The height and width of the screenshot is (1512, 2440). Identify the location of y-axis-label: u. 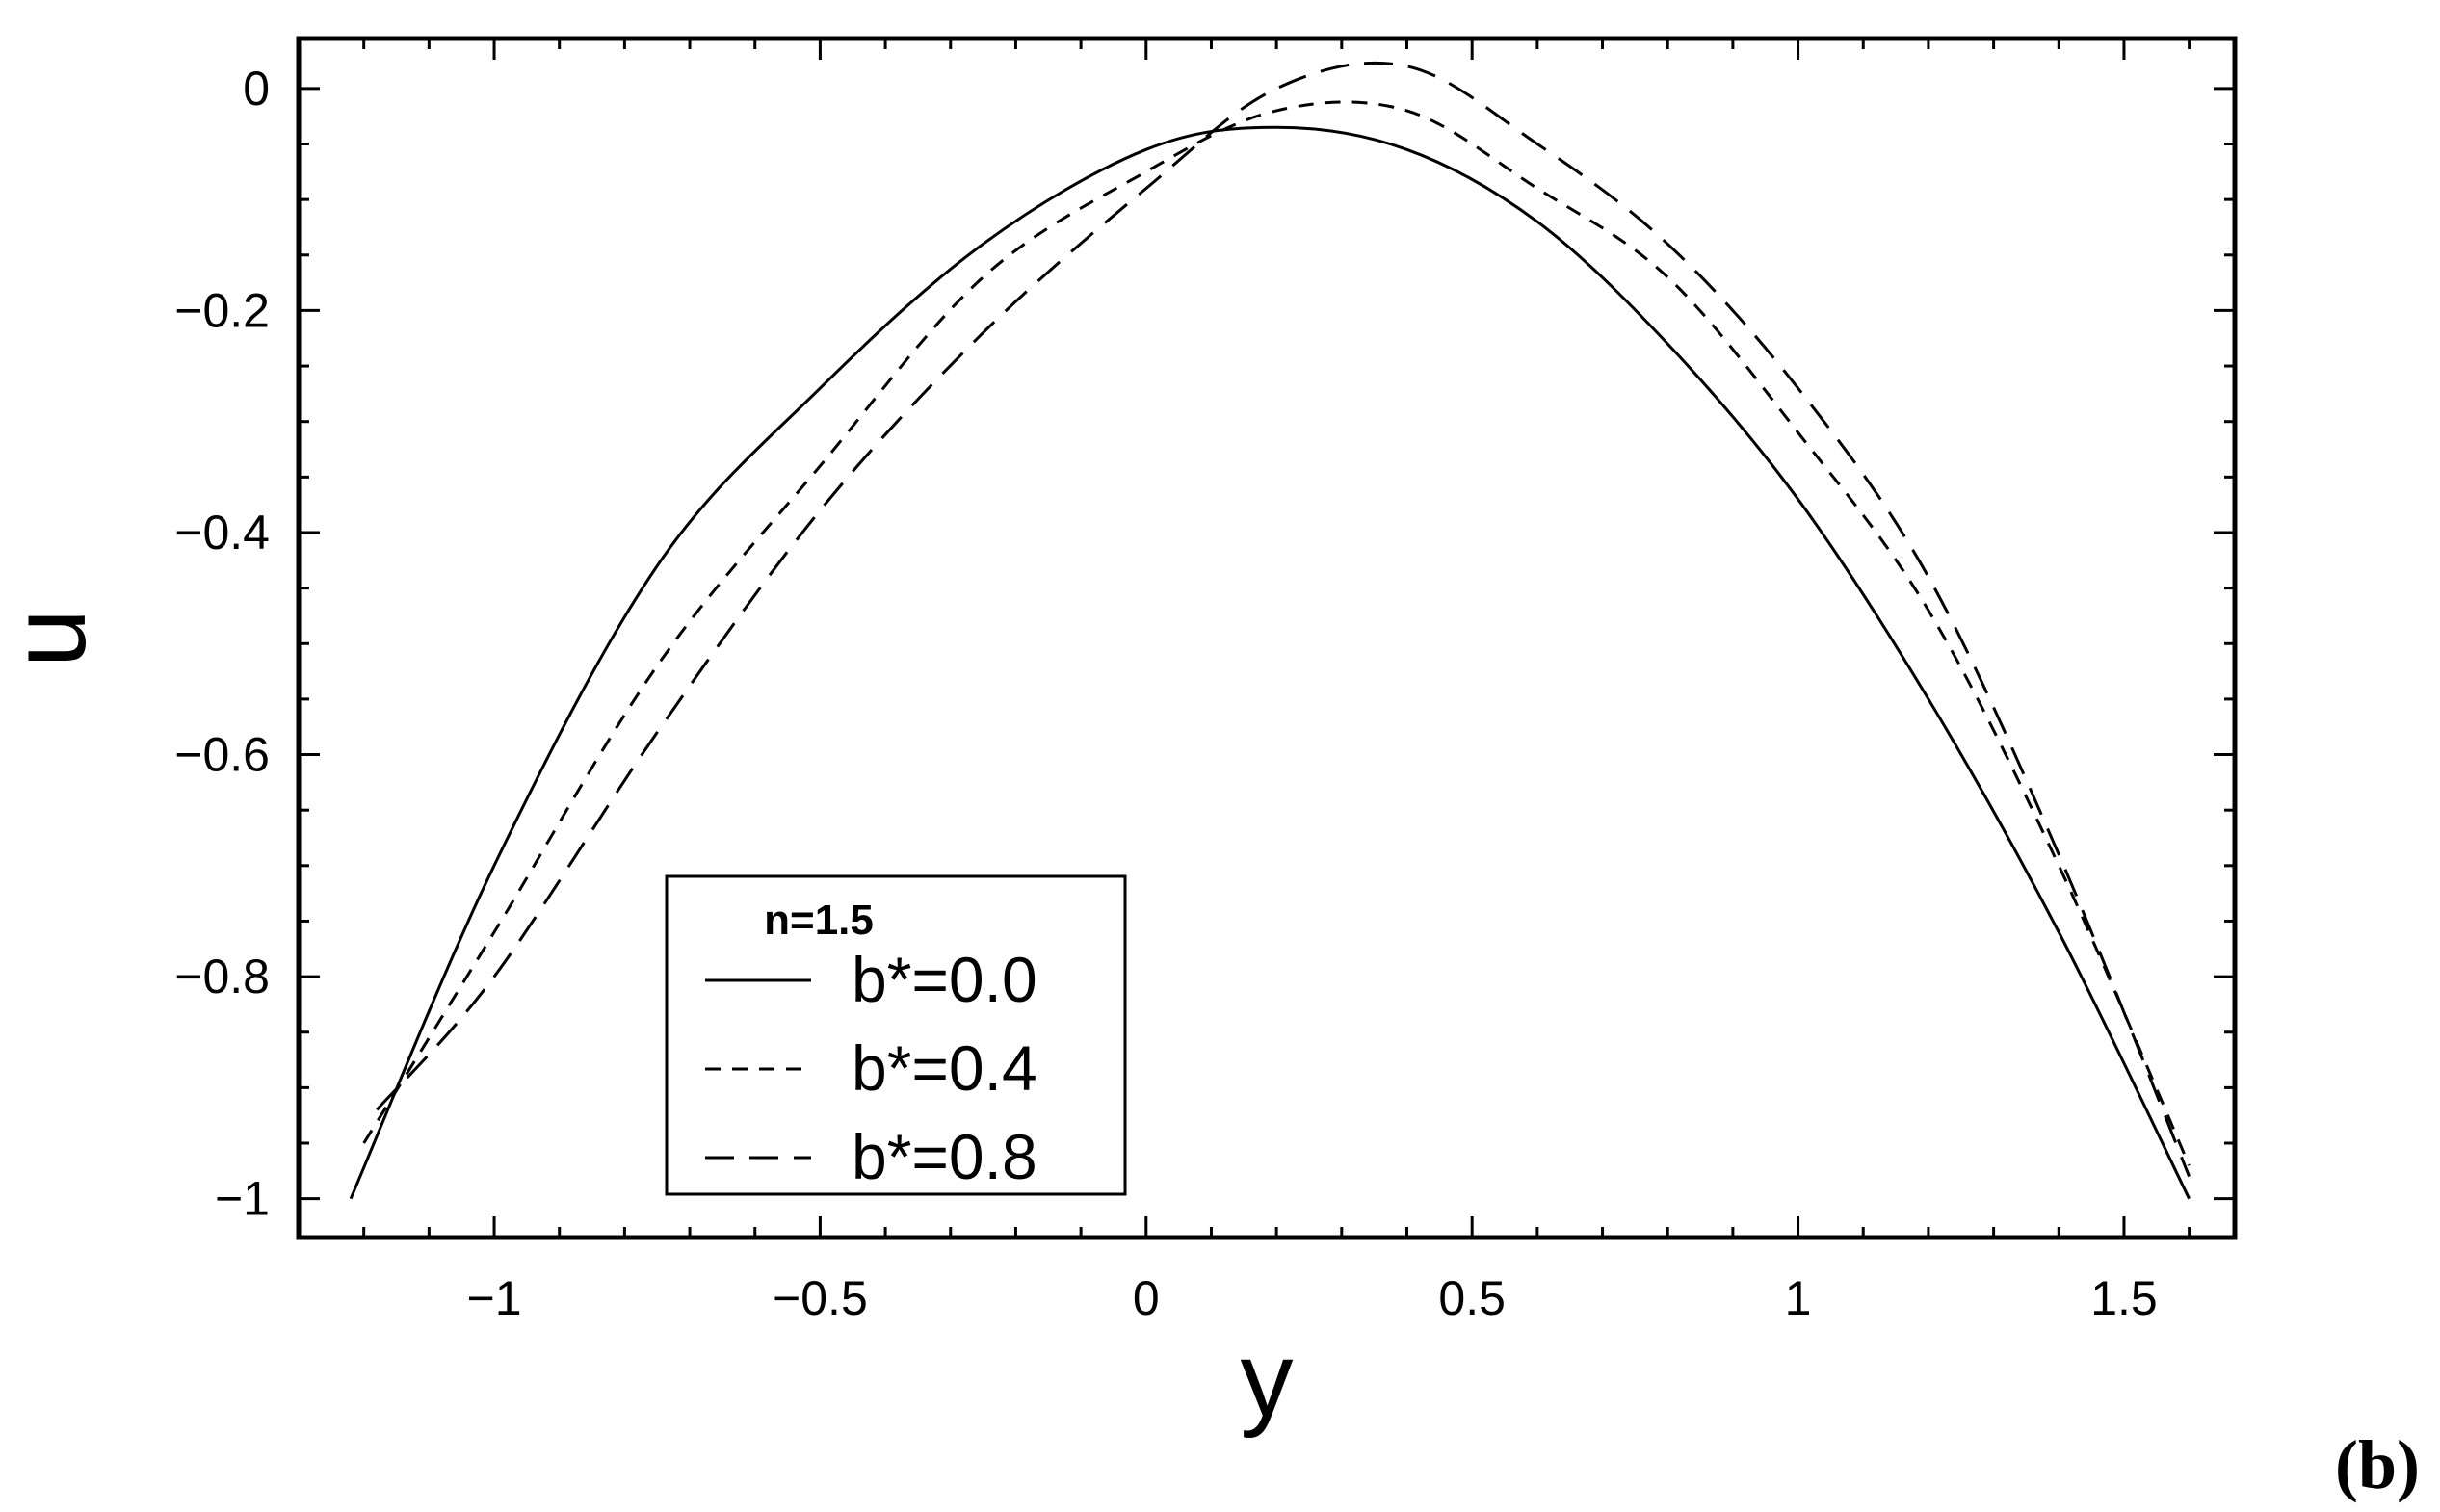
(54, 638).